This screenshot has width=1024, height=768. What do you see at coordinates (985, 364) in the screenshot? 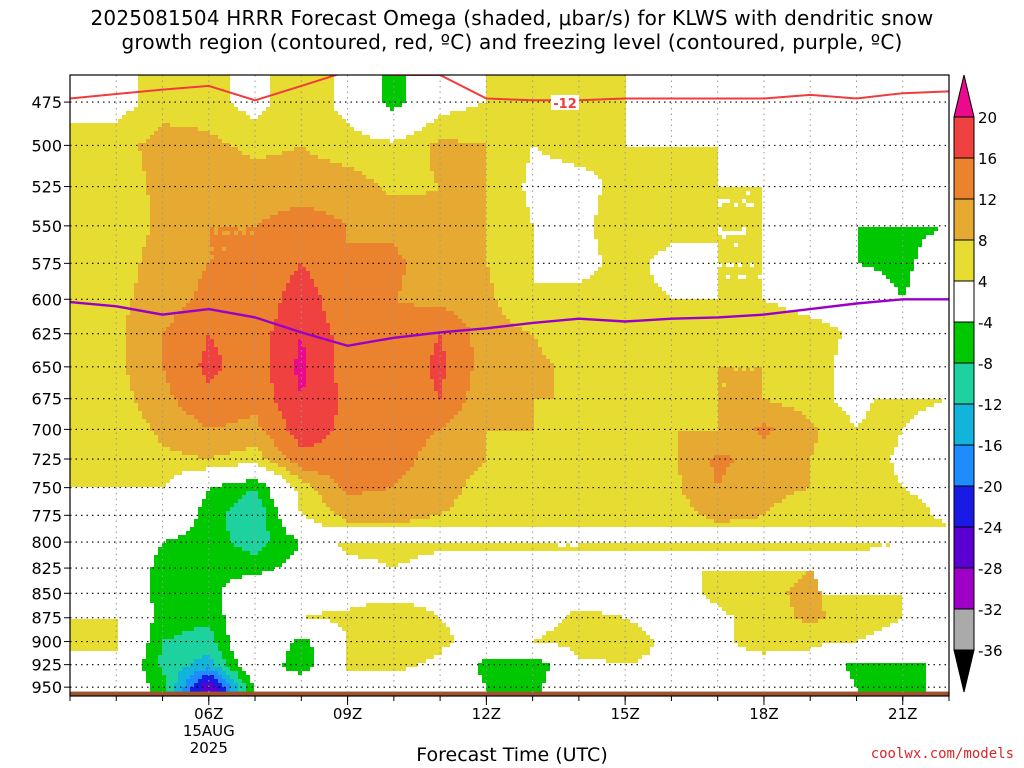
I see `colorbar-tick-label: -8` at bounding box center [985, 364].